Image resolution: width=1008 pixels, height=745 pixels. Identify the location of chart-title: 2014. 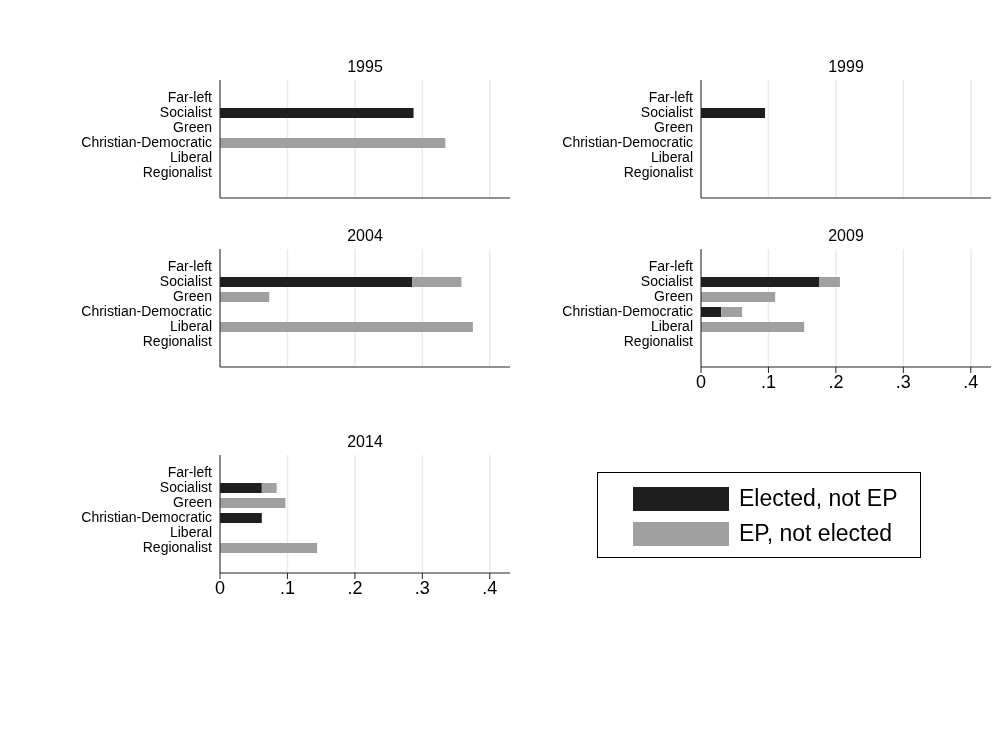
(365, 442).